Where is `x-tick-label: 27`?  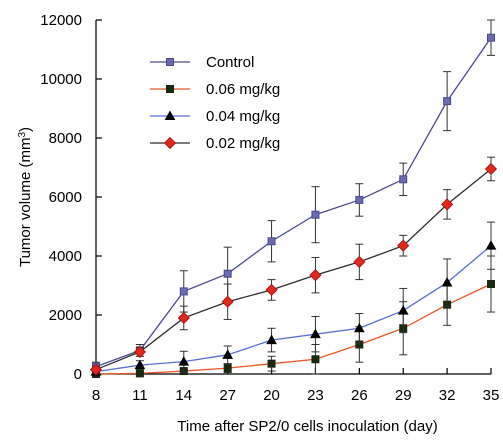
x-tick-label: 27 is located at coordinates (227, 395).